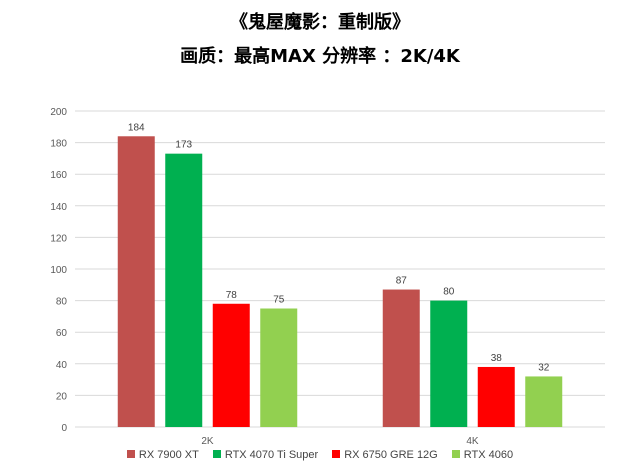 This screenshot has height=467, width=640. I want to click on data-label: 78, so click(232, 295).